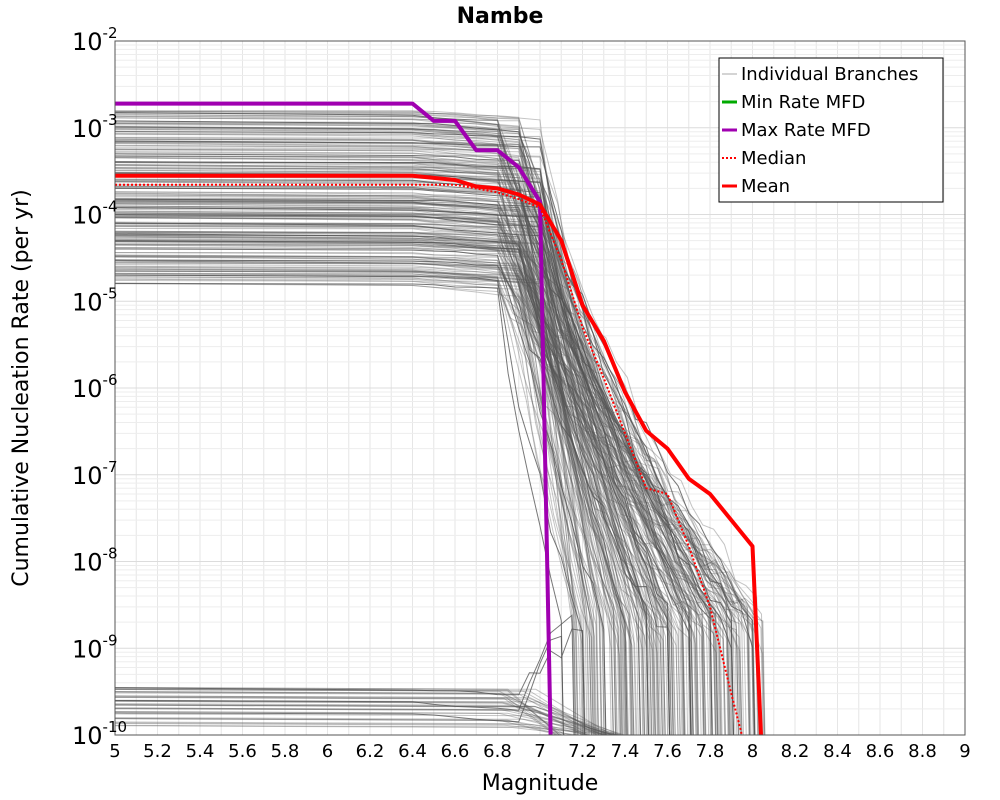  I want to click on legend-label: Individual Branches, so click(829, 74).